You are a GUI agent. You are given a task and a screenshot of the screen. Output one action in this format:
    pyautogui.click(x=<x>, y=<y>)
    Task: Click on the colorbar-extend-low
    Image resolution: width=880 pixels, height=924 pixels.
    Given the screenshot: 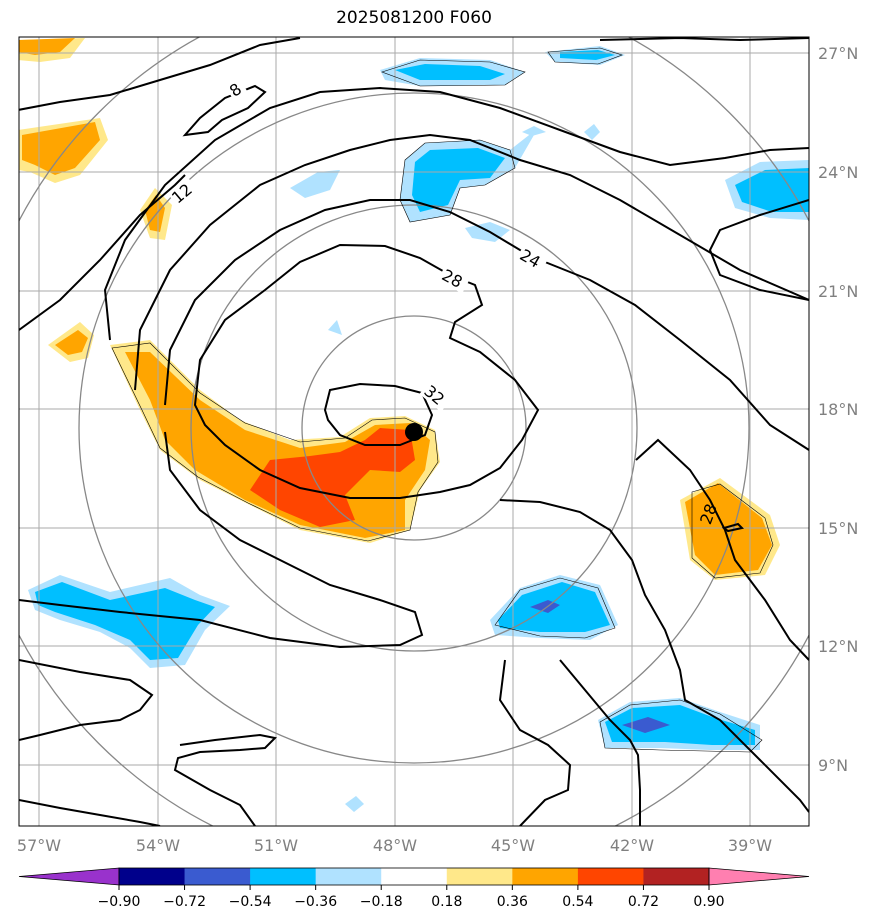 What is the action you would take?
    pyautogui.click(x=69, y=876)
    